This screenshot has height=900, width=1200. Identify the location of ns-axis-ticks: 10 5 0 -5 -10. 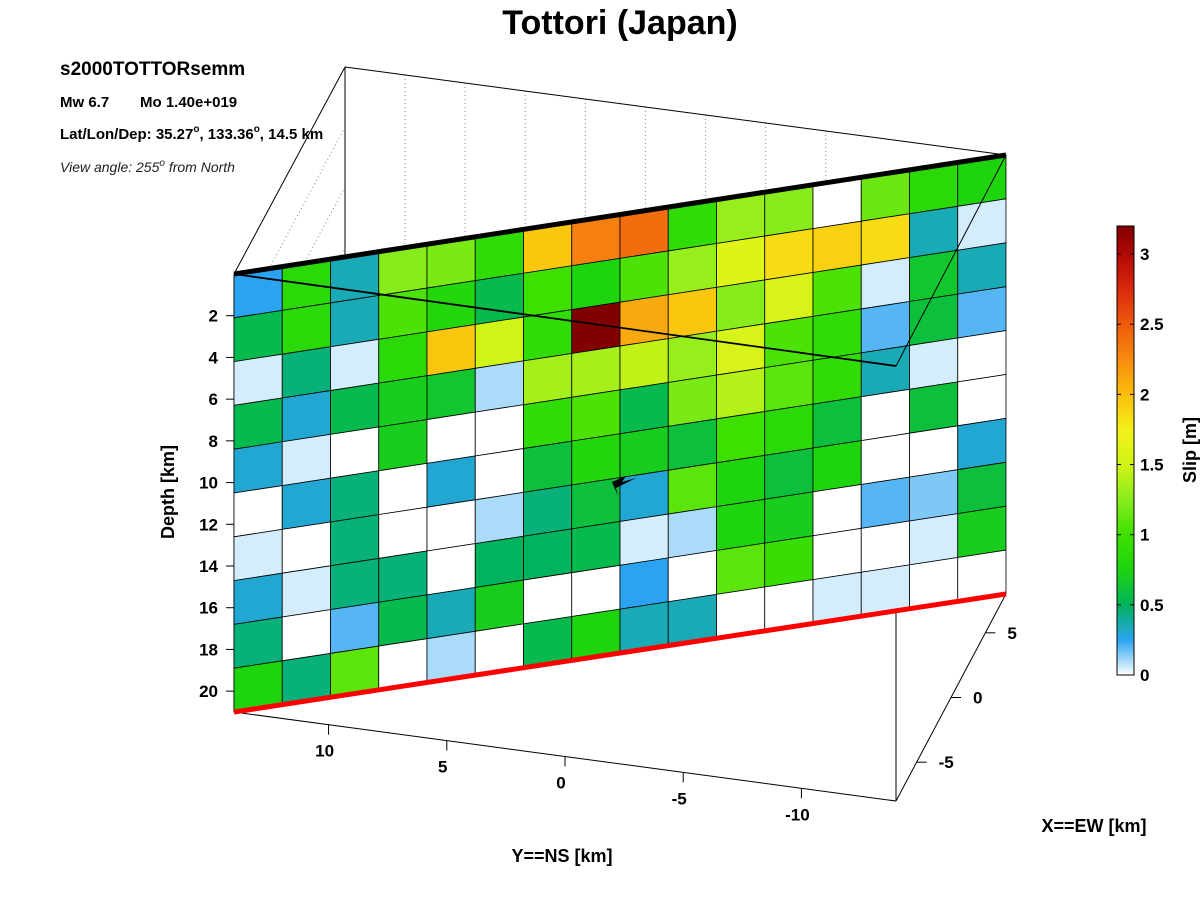
(562, 774).